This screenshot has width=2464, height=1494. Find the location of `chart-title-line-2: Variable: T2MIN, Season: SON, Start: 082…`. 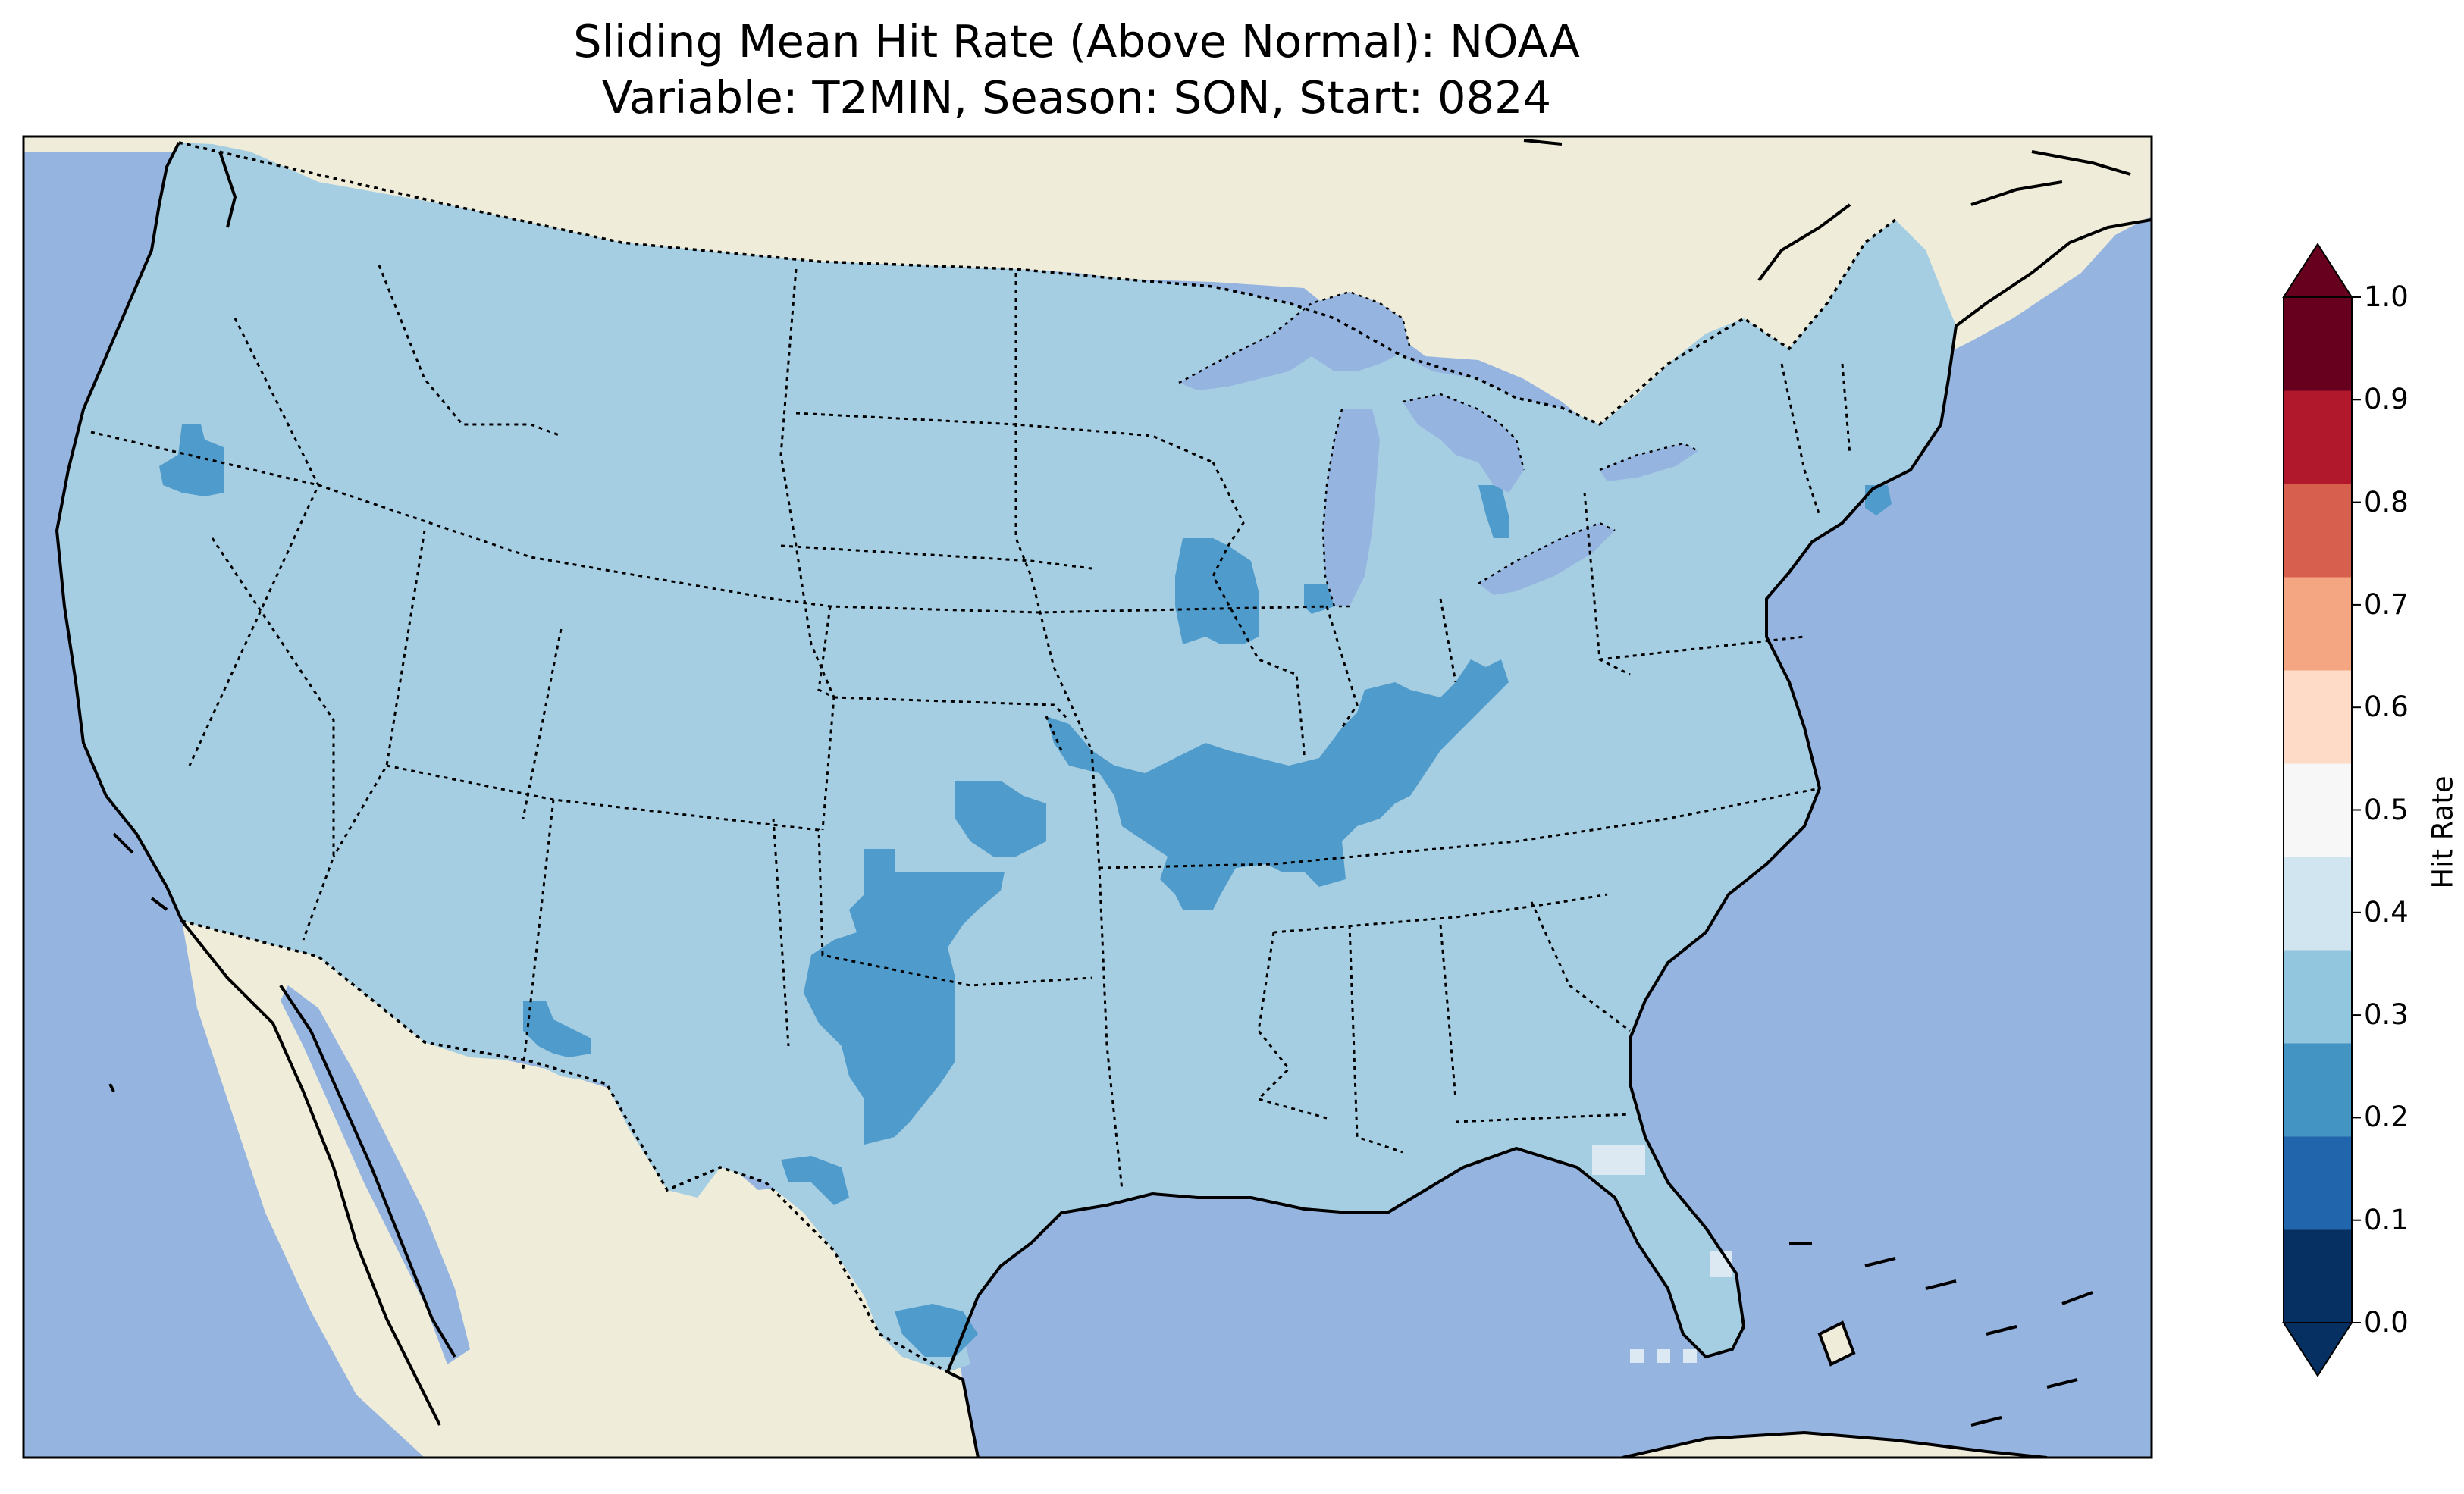

chart-title-line-2: Variable: T2MIN, Season: SON, Start: 082… is located at coordinates (1076, 97).